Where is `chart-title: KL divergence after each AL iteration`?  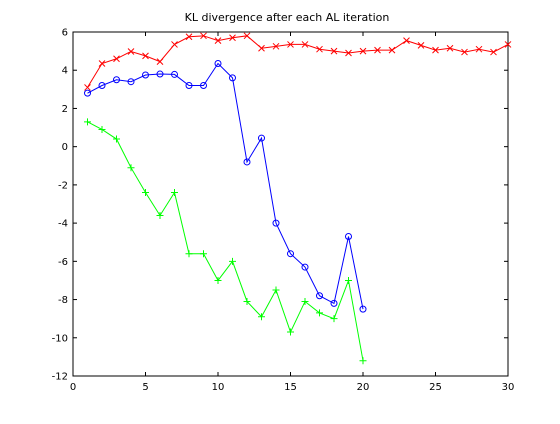 chart-title: KL divergence after each AL iteration is located at coordinates (287, 17).